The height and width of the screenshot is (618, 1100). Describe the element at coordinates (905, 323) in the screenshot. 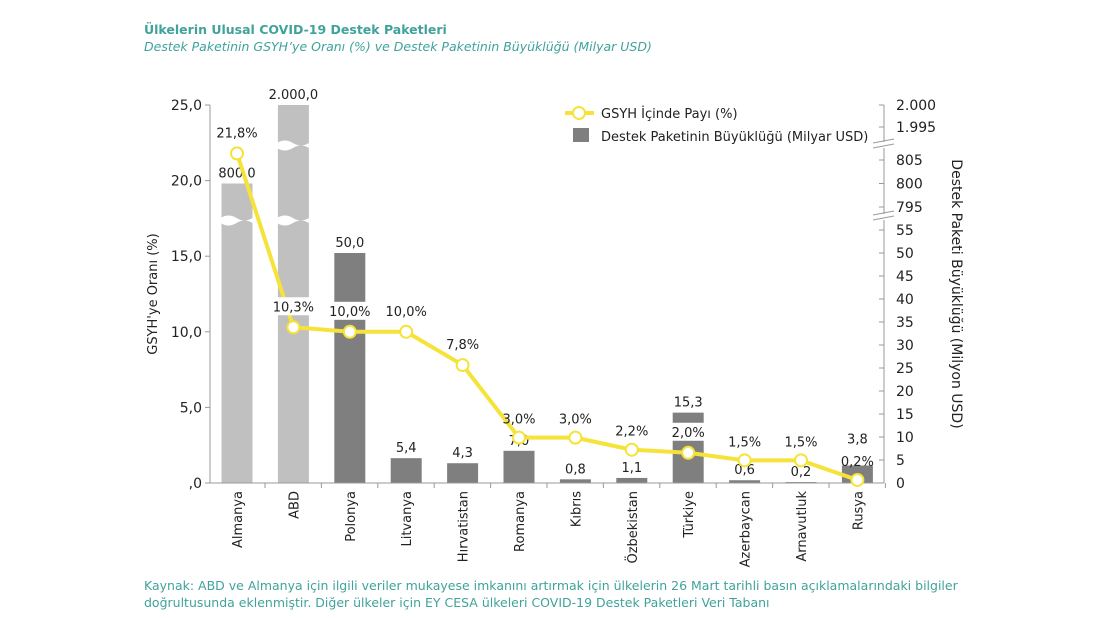

I see `right-tick-label: 35` at that location.